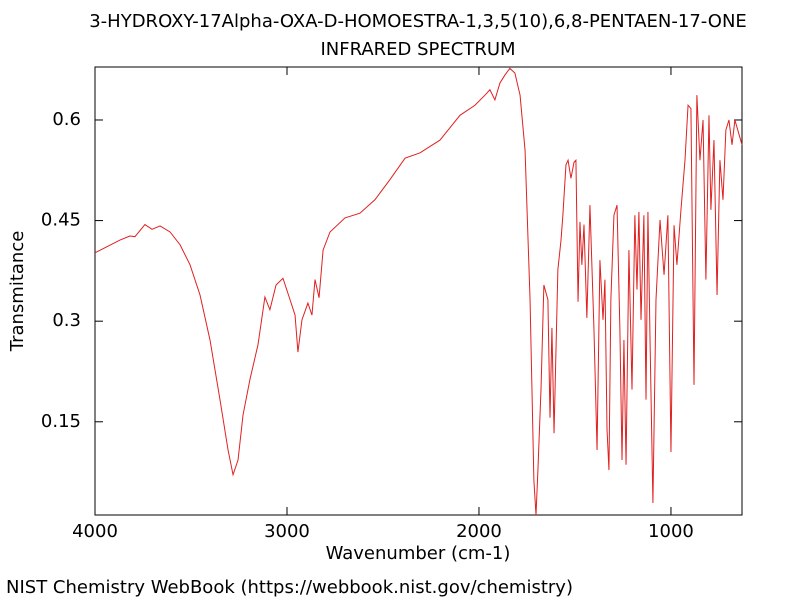 The image size is (800, 600). I want to click on y-tick-label: 0.6, so click(66, 119).